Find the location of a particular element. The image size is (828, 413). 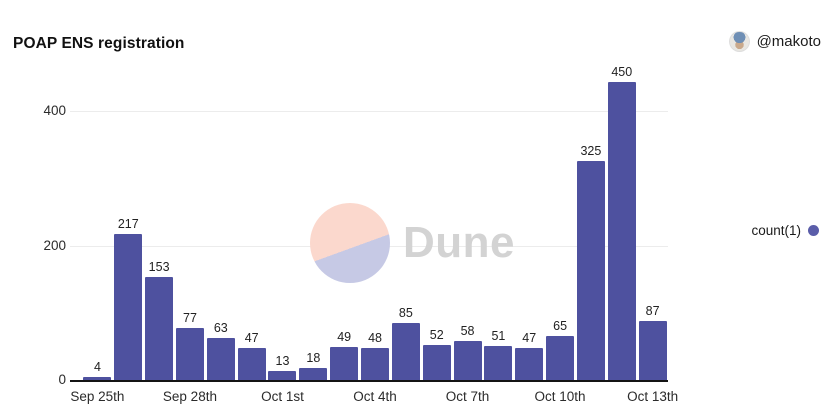

bar-value-label: 52 is located at coordinates (436, 335).